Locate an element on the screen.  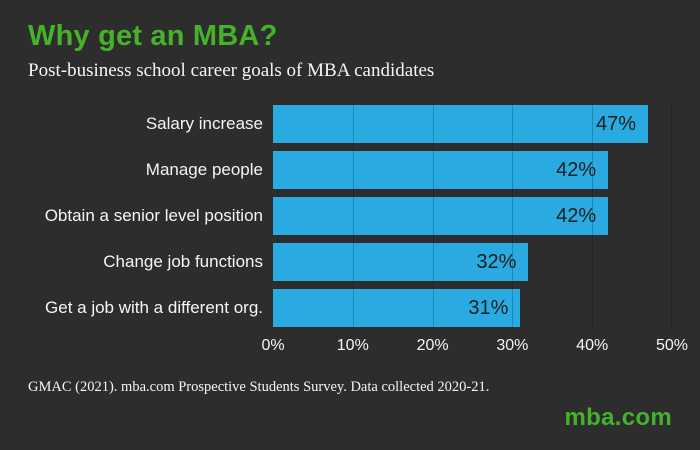
x-axis-tick: 30% is located at coordinates (512, 346).